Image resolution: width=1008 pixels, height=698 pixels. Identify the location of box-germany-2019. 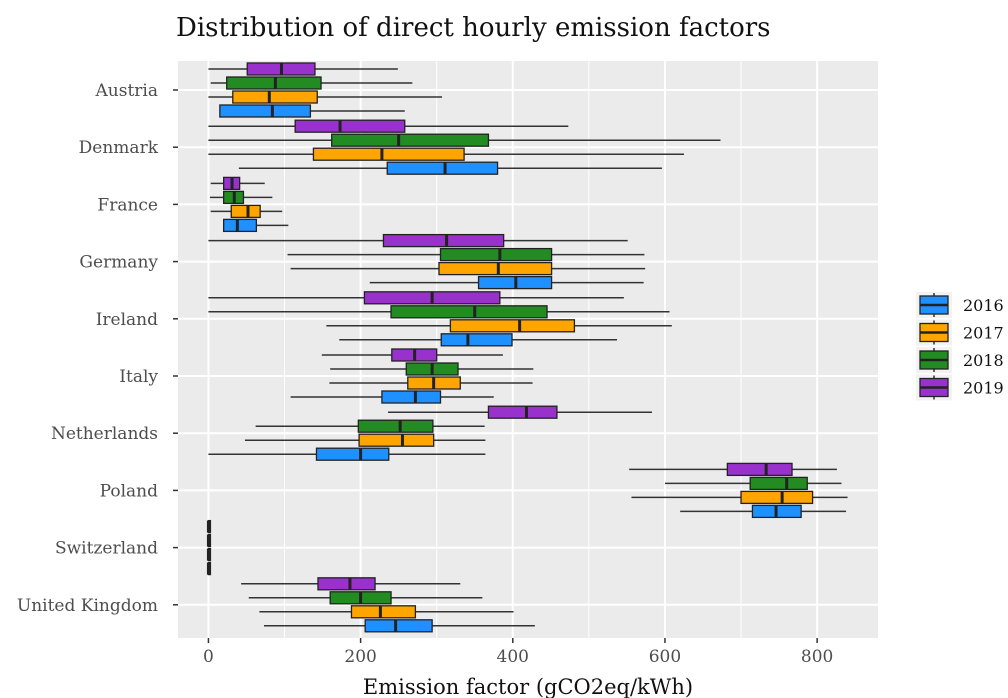
(418, 240).